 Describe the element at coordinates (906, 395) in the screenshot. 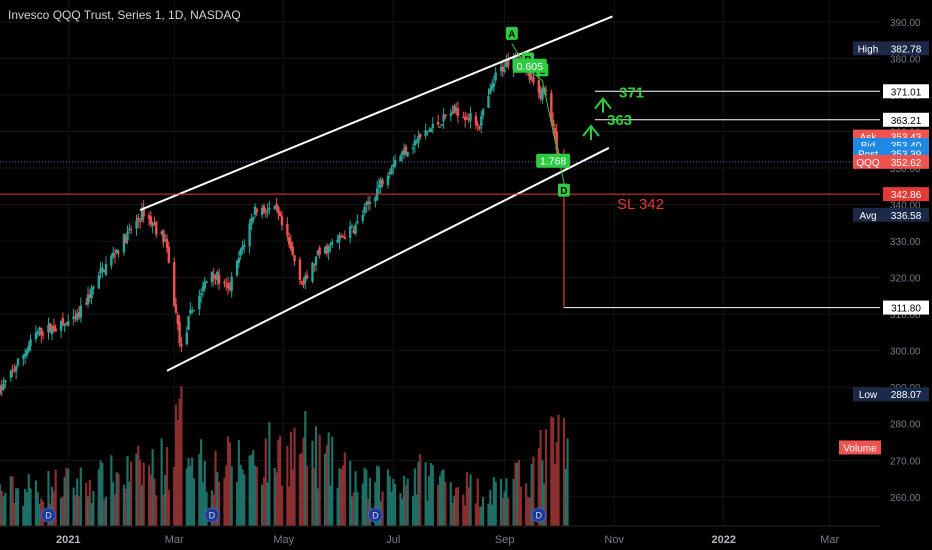

I see `price-value-label: 288.07` at that location.